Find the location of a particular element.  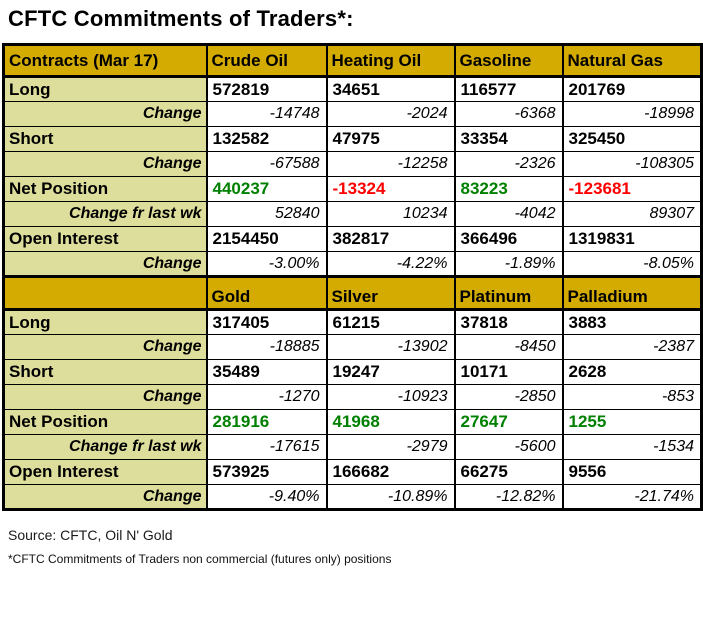

cell-value: -108305 is located at coordinates (632, 164).